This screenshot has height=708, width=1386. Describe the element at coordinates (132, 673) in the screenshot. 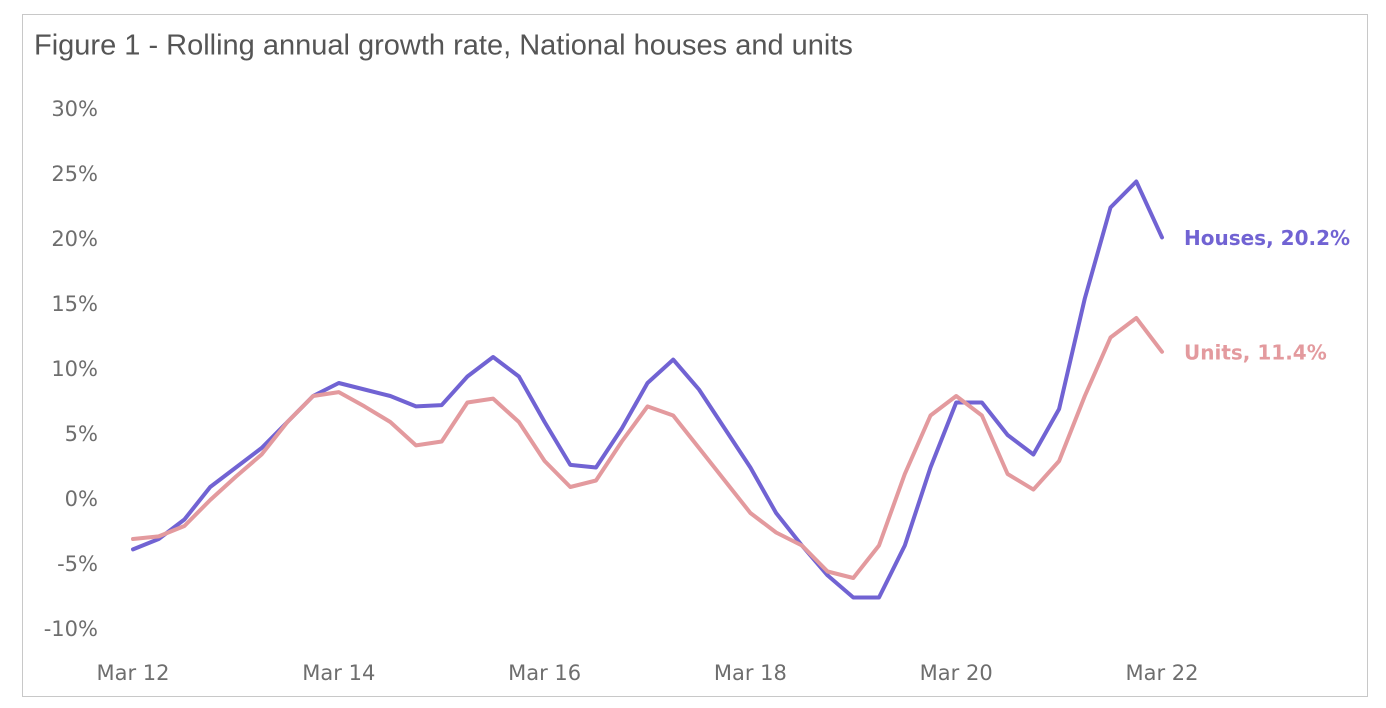

I see `x-tick-label: Mar 12` at that location.